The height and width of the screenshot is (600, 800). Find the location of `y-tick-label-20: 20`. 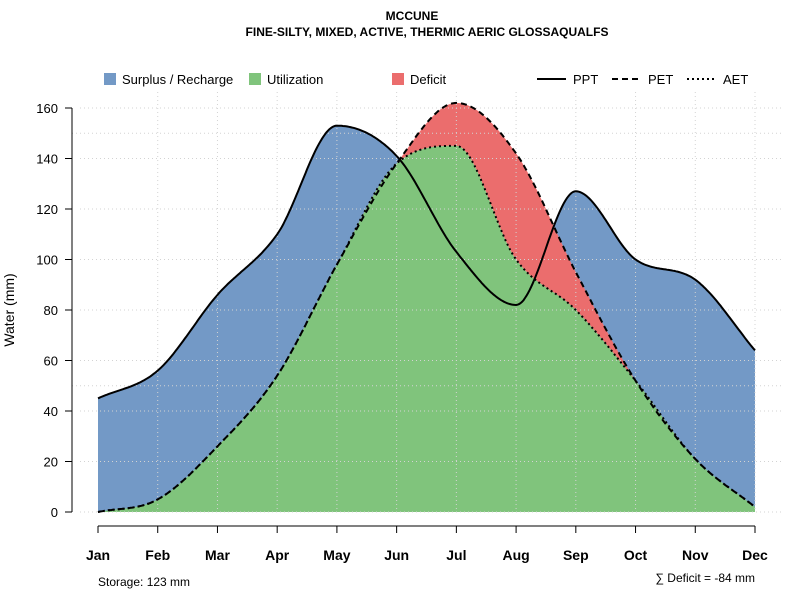

y-tick-label-20: 20 is located at coordinates (51, 462).